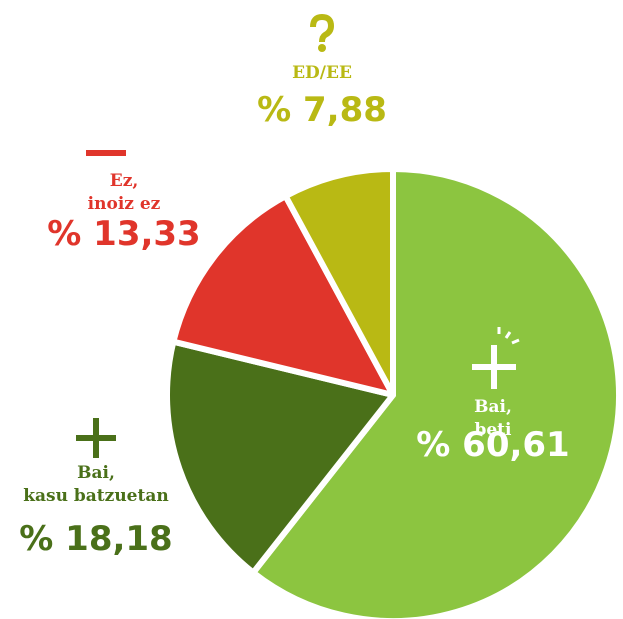 This screenshot has width=623, height=619. I want to click on value-label: % 60,61, so click(492, 445).